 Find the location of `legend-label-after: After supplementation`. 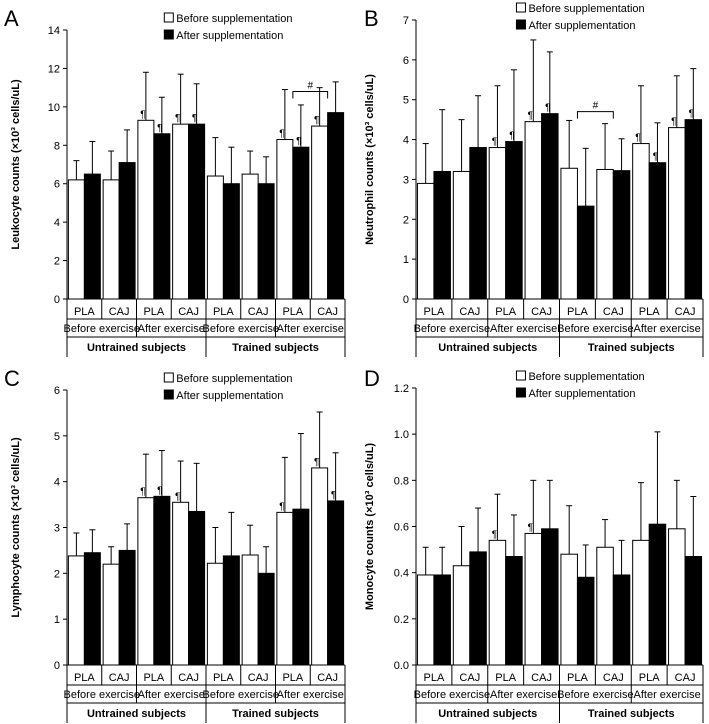

legend-label-after: After supplementation is located at coordinates (581, 26).